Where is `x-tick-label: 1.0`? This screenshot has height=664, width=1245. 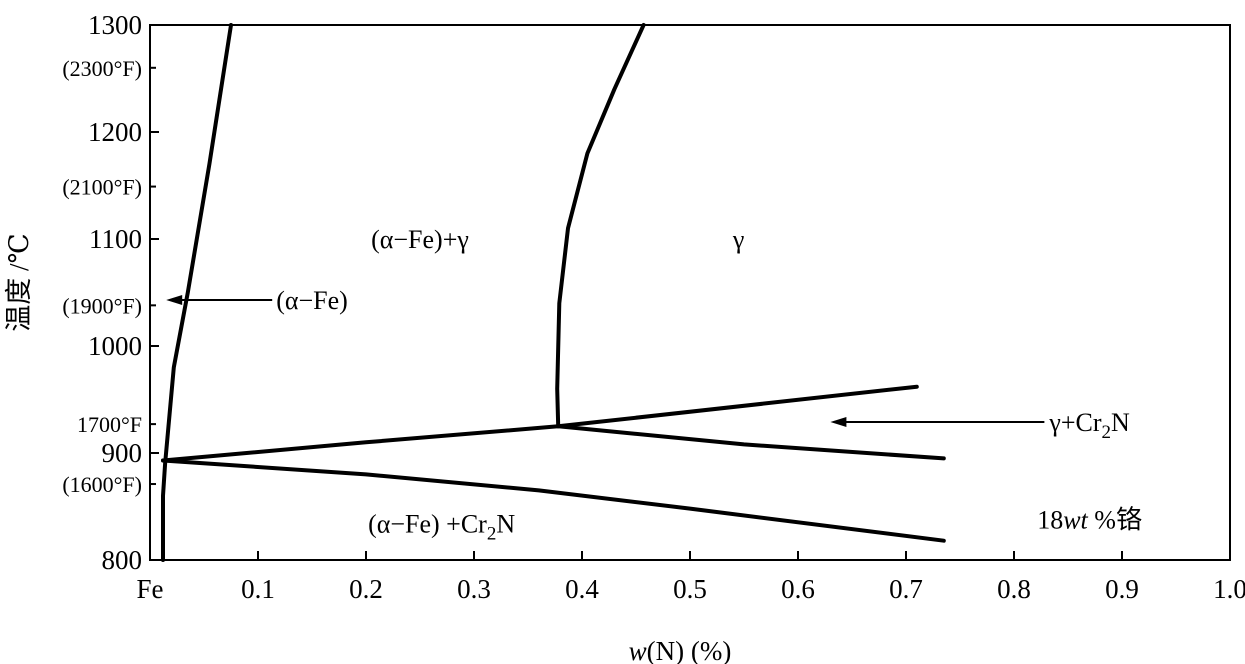 x-tick-label: 1.0 is located at coordinates (1229, 589).